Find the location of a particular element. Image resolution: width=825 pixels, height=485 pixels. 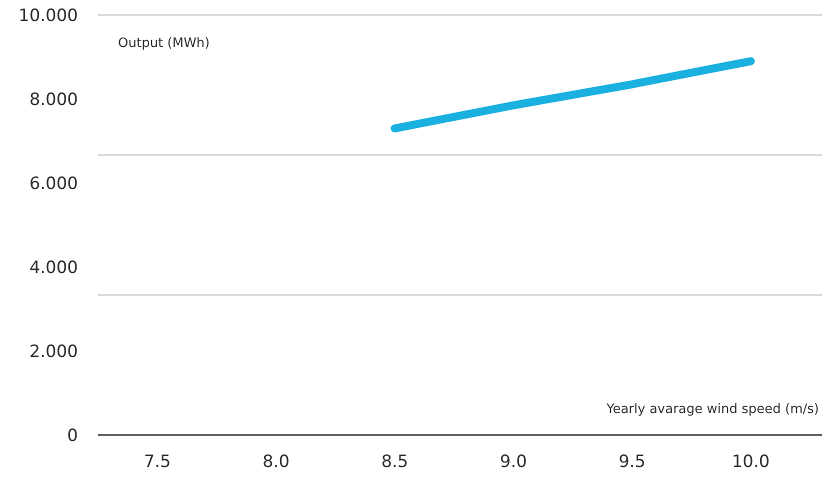

x-tick-label: 10.0 is located at coordinates (751, 462).